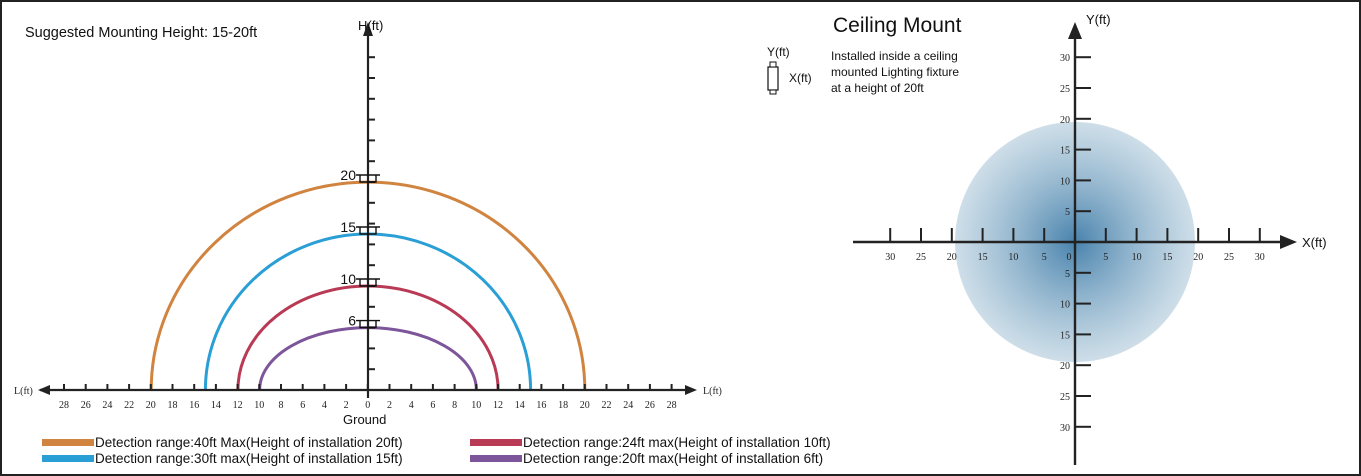 The image size is (1361, 476). I want to click on ground-label: Ground, so click(364, 419).